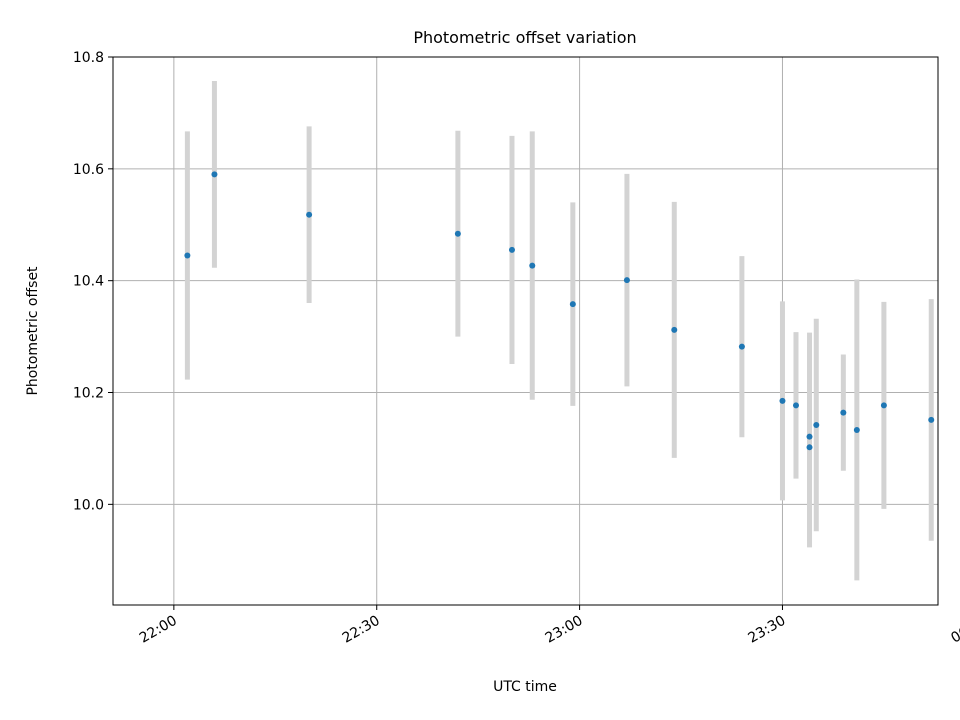 The image size is (960, 720). I want to click on y-axis: 10.0 10.2 10.4 10.6 10.8, so click(93, 281).